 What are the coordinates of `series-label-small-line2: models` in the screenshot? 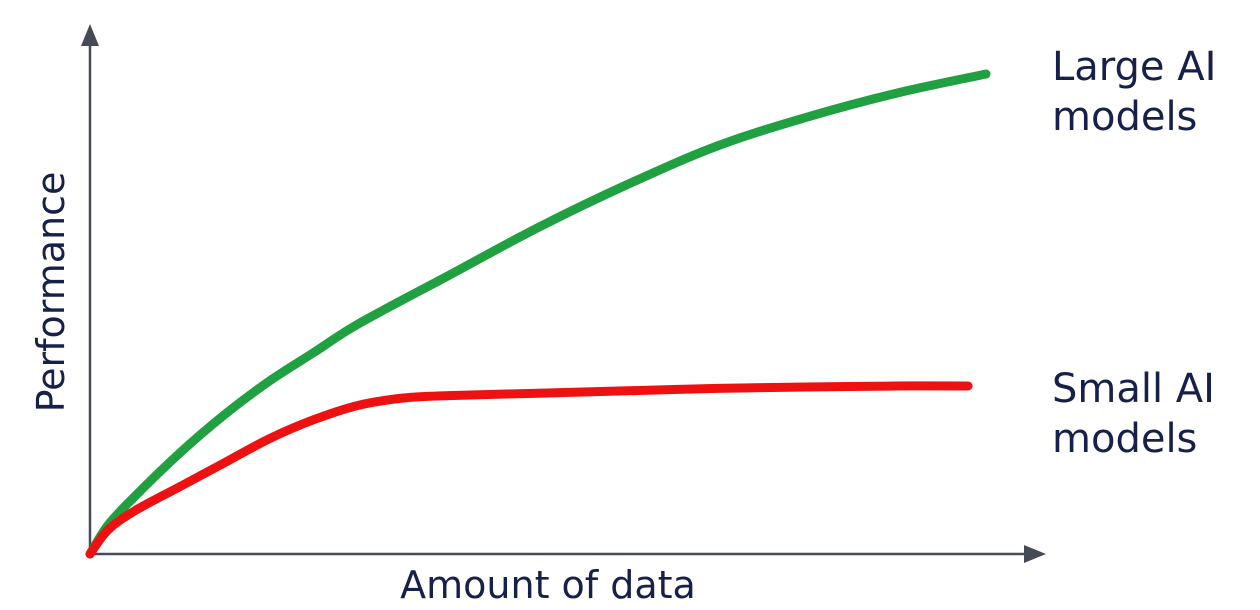 It's located at (1124, 439).